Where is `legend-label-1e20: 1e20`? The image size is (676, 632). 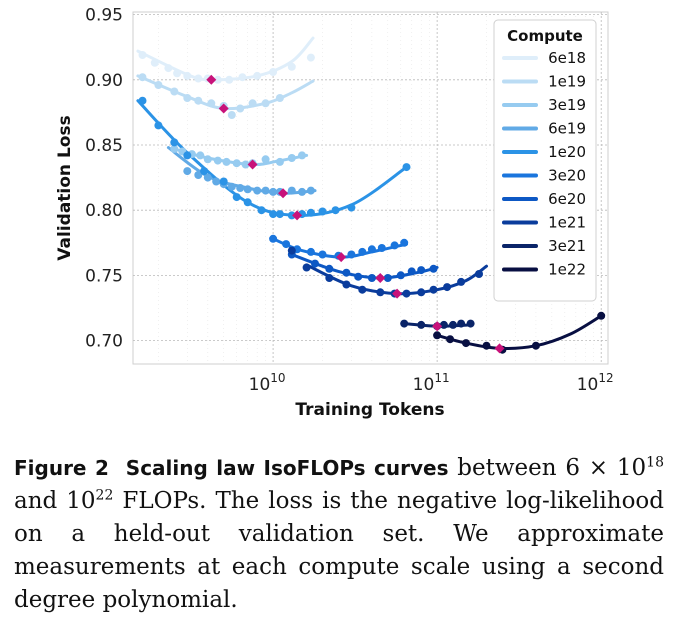
legend-label-1e20: 1e20 is located at coordinates (567, 152).